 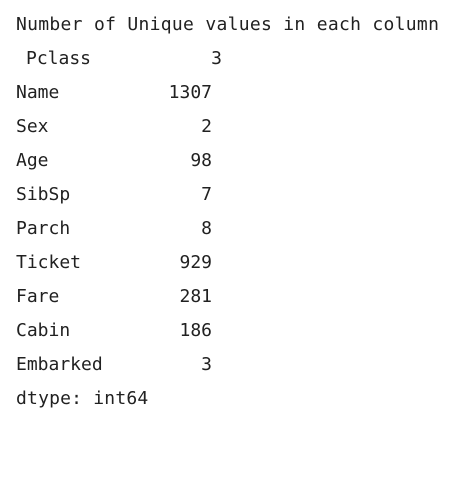 What do you see at coordinates (190, 92) in the screenshot?
I see `row-value: 1307` at bounding box center [190, 92].